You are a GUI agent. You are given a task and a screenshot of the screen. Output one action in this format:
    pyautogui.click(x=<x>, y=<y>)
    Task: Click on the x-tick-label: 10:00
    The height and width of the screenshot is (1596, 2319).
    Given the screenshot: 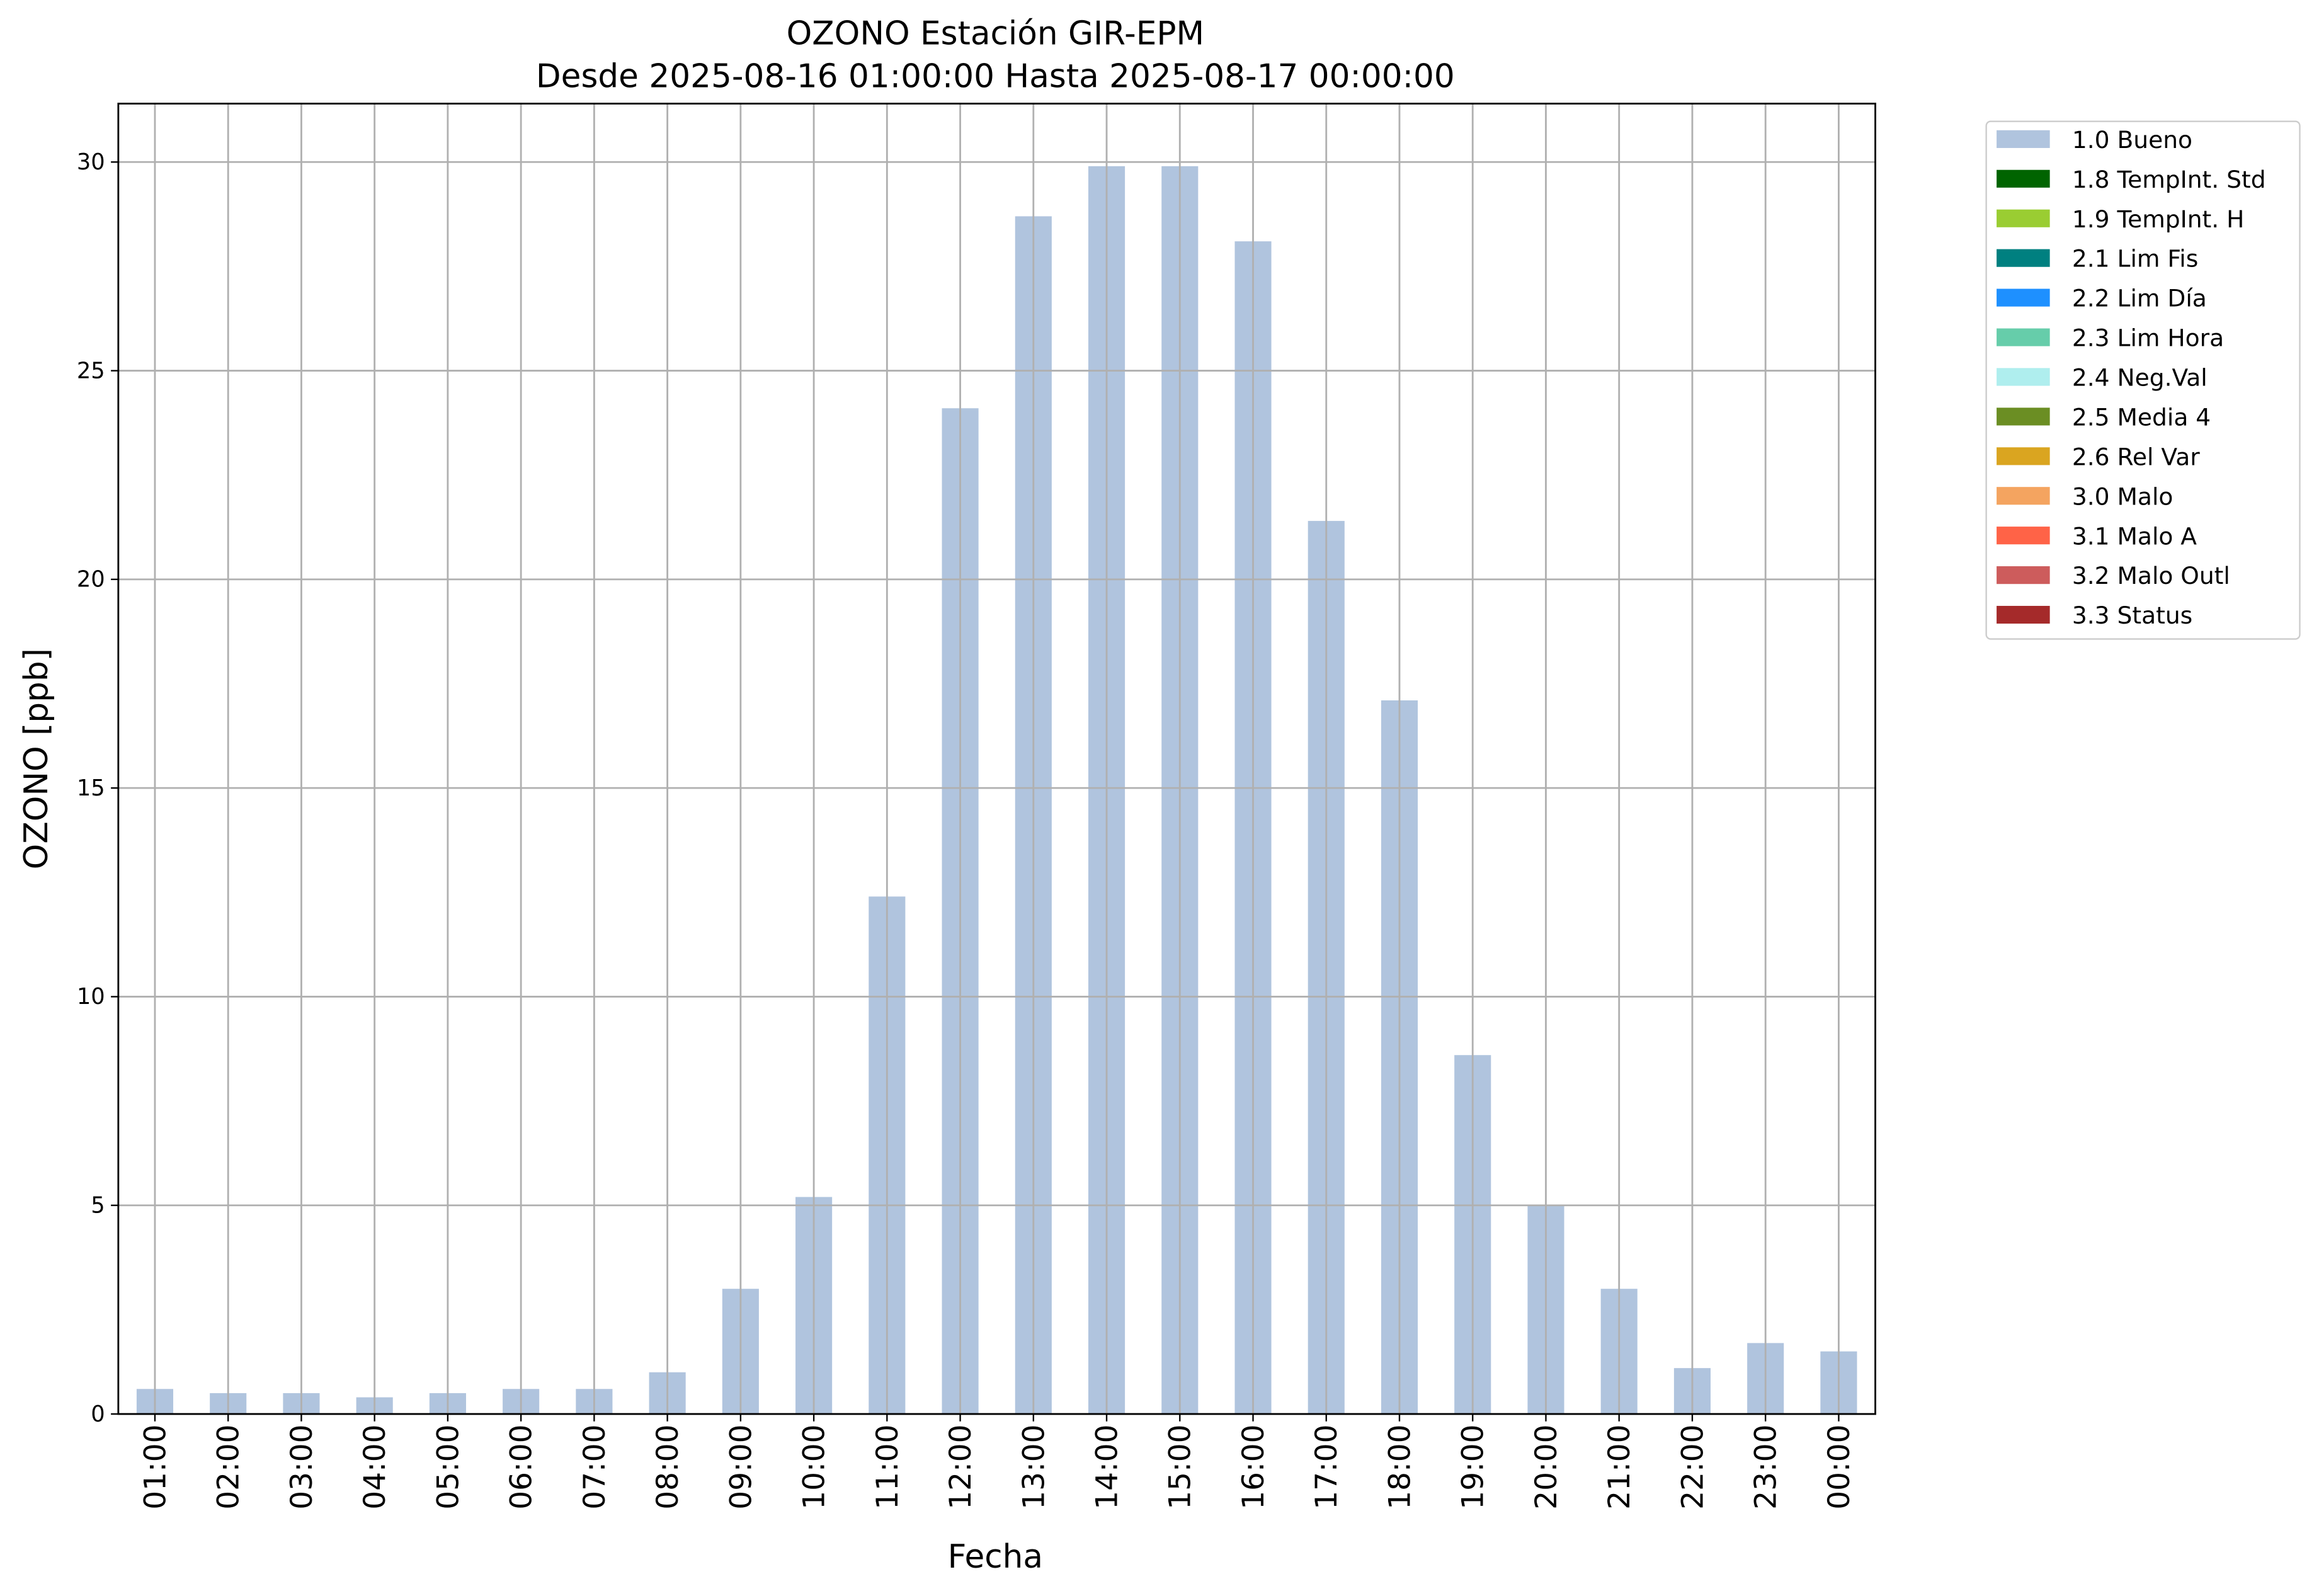 What is the action you would take?
    pyautogui.click(x=814, y=1466)
    